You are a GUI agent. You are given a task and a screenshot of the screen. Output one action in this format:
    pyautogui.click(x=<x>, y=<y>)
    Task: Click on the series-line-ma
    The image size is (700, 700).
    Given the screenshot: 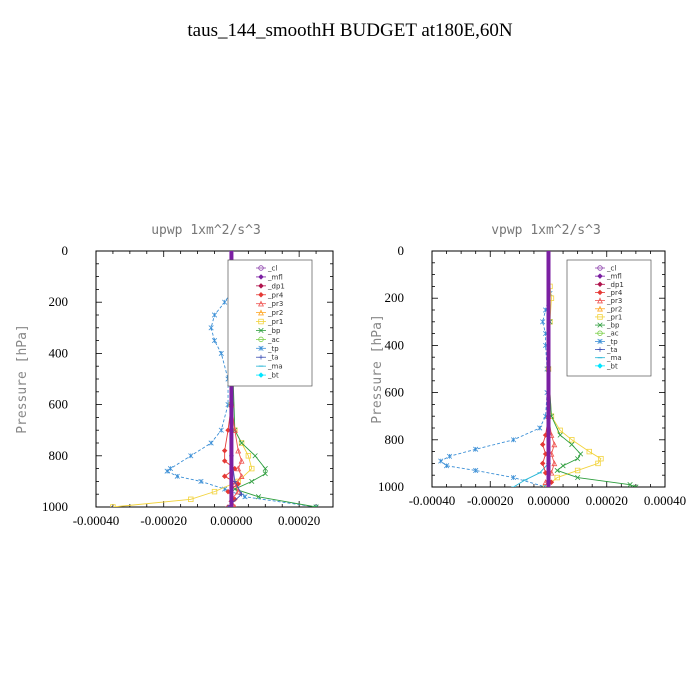 What is the action you would take?
    pyautogui.click(x=531, y=475)
    